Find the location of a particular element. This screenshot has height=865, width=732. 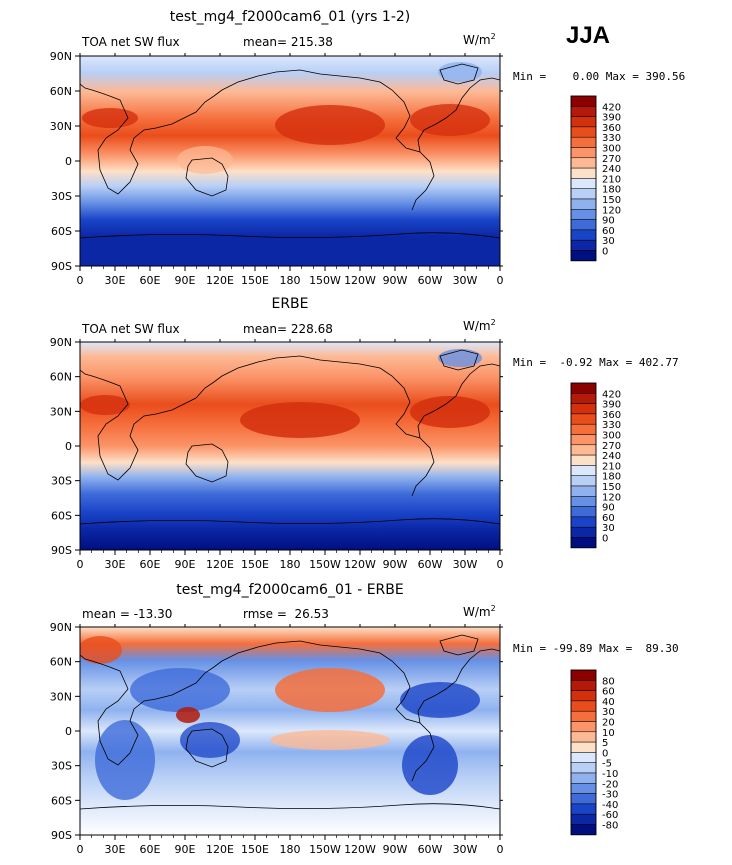

colorbar-label: 120 is located at coordinates (611, 497).